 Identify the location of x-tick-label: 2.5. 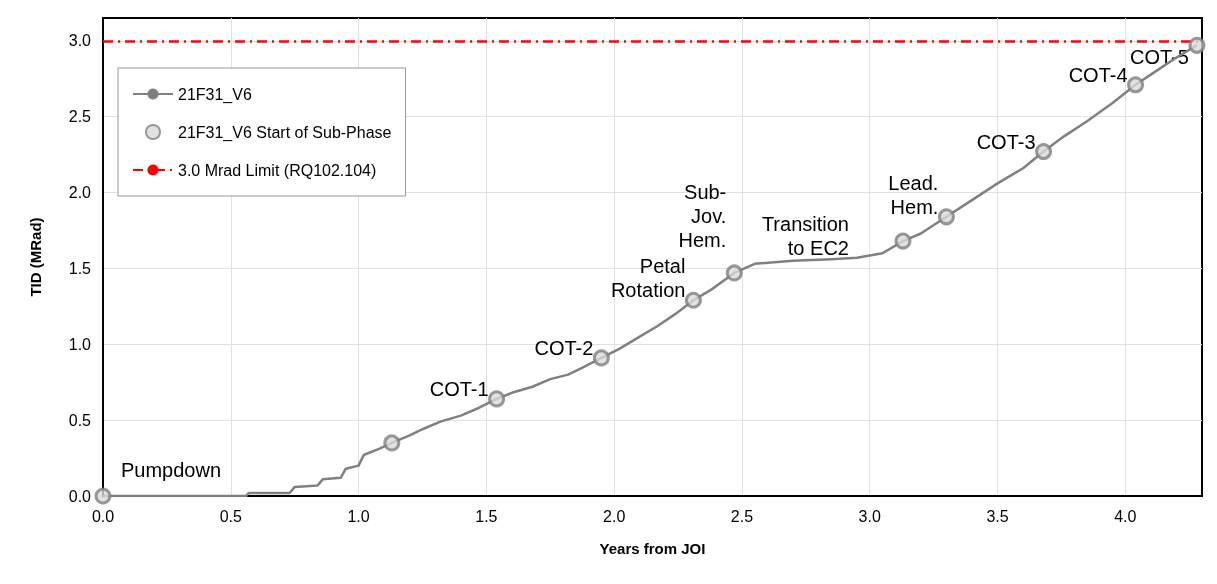
(742, 516).